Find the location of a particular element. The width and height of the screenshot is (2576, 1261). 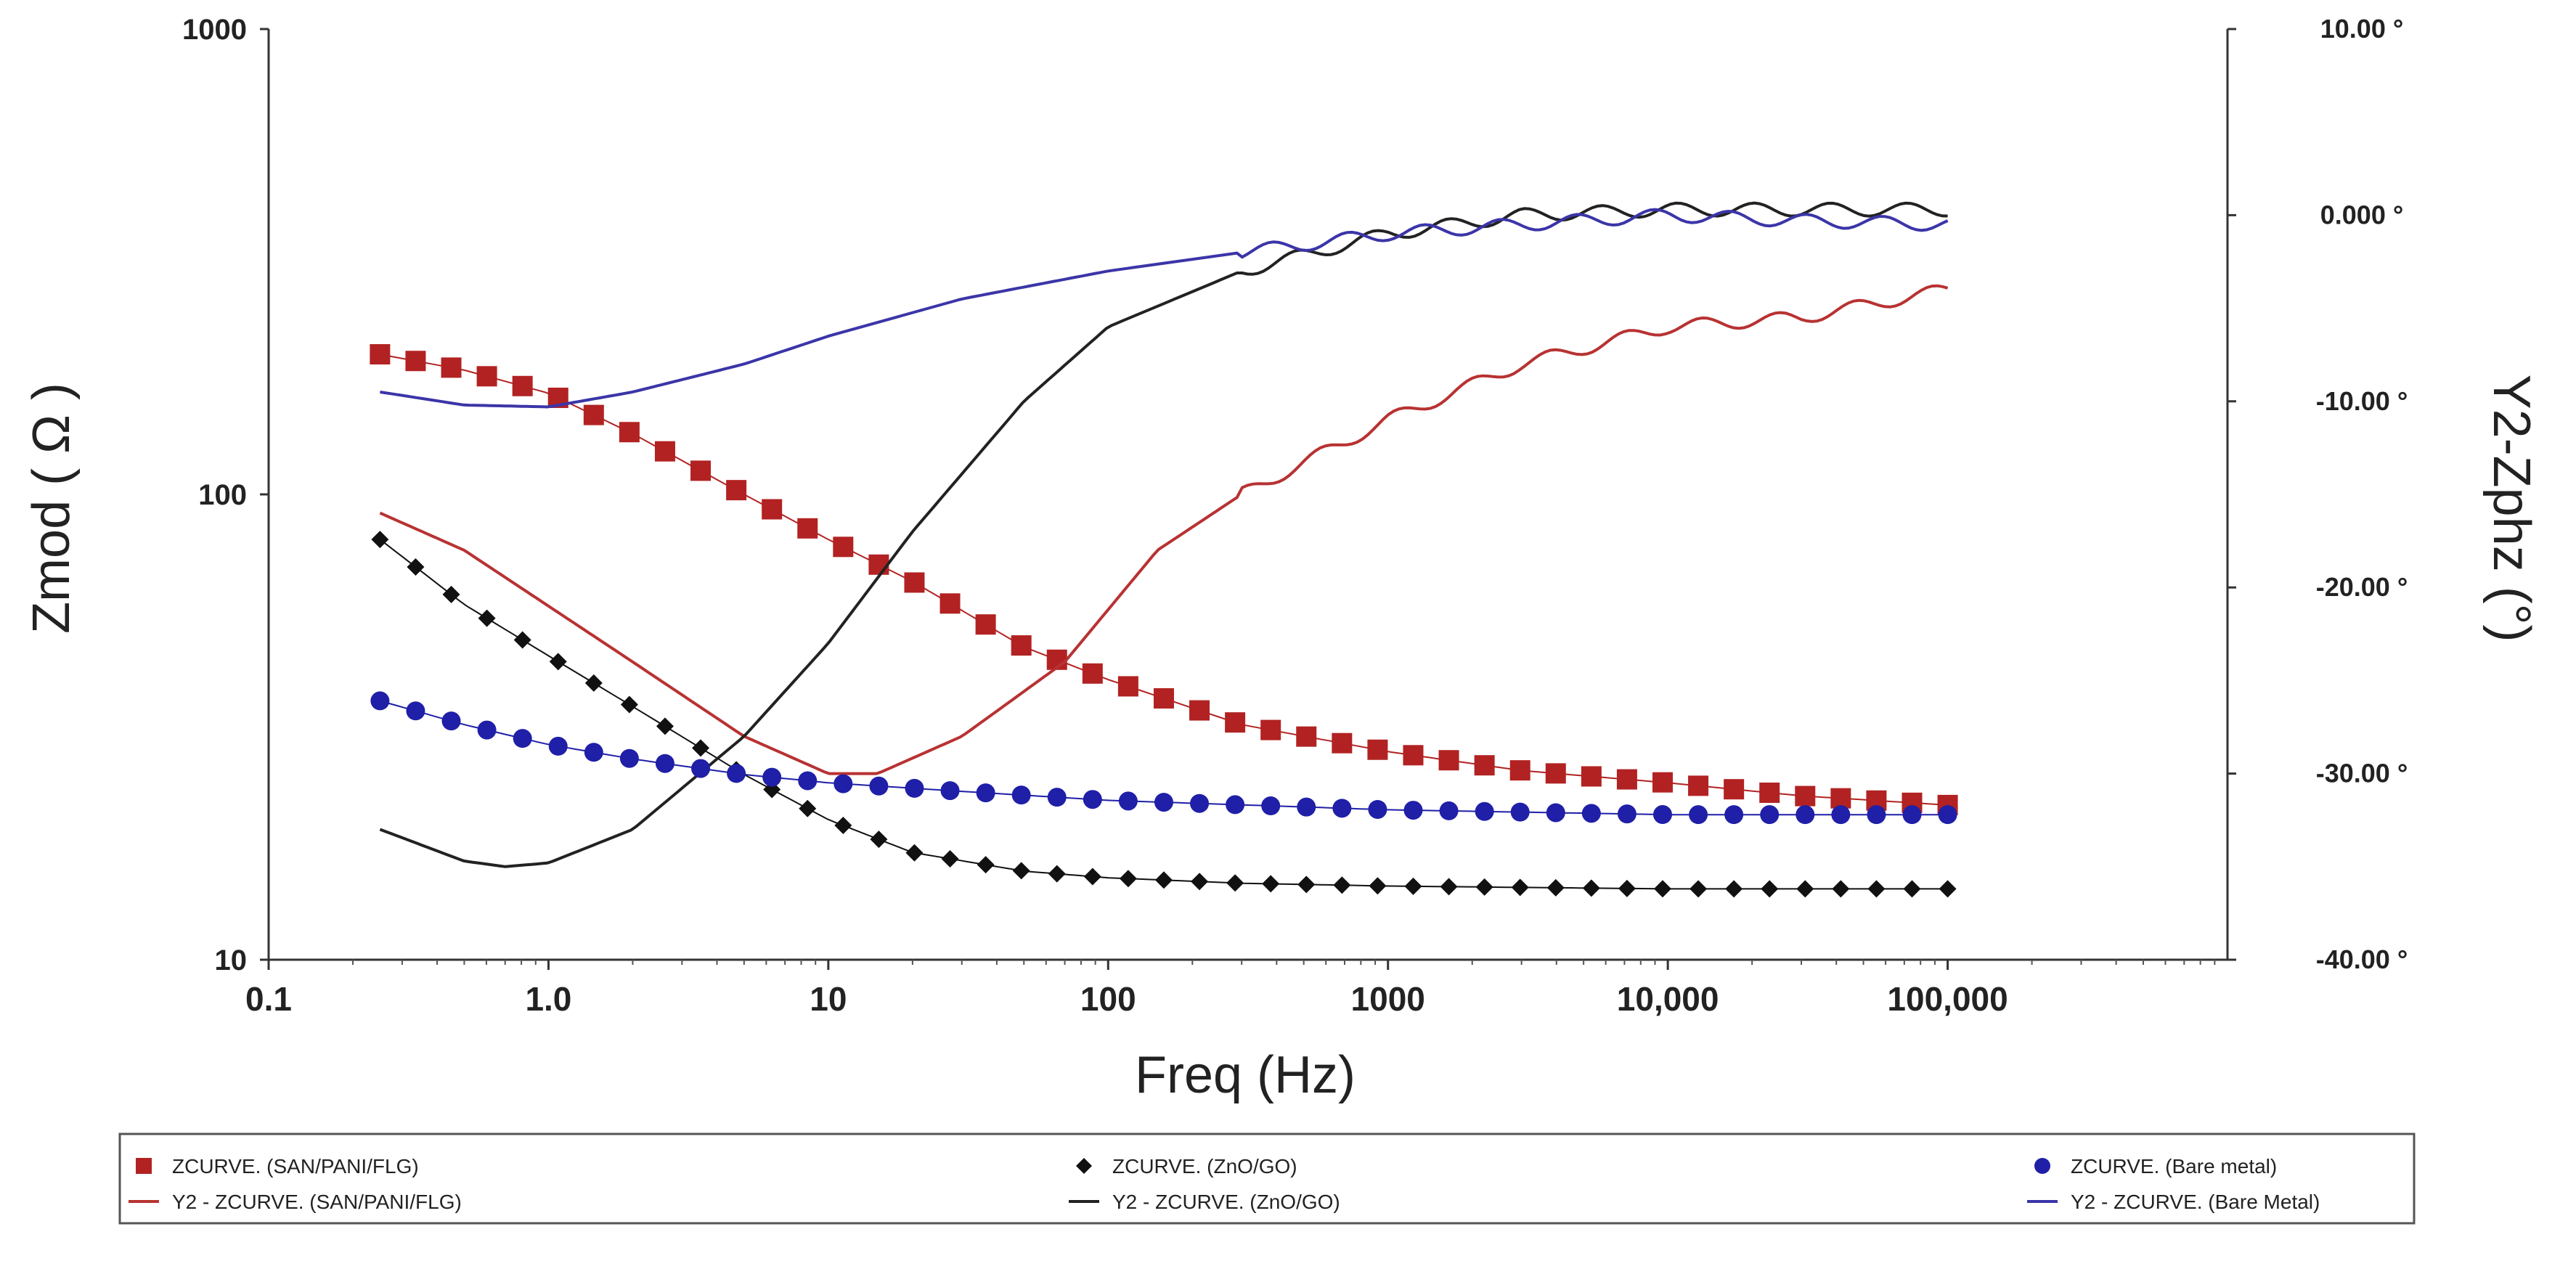

y2-tick-label: -40.00 ° is located at coordinates (2362, 959).